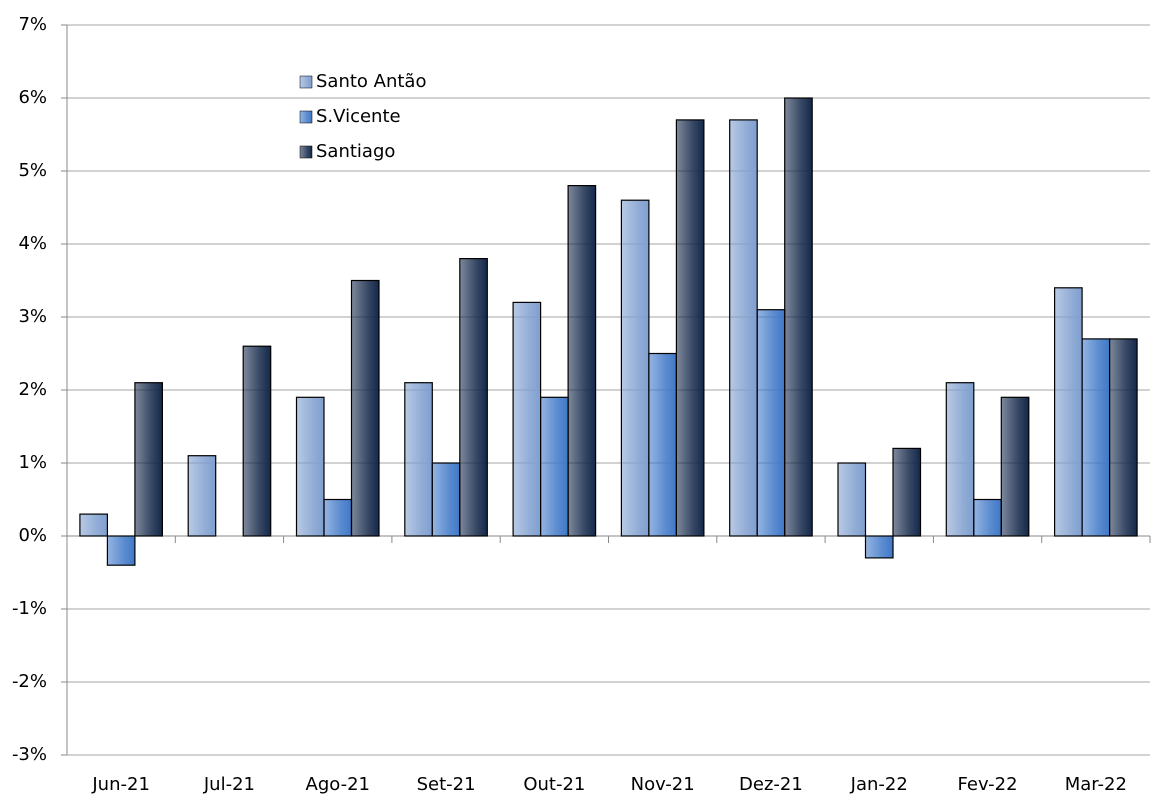  What do you see at coordinates (1096, 784) in the screenshot?
I see `x-tick-label: Mar-22` at bounding box center [1096, 784].